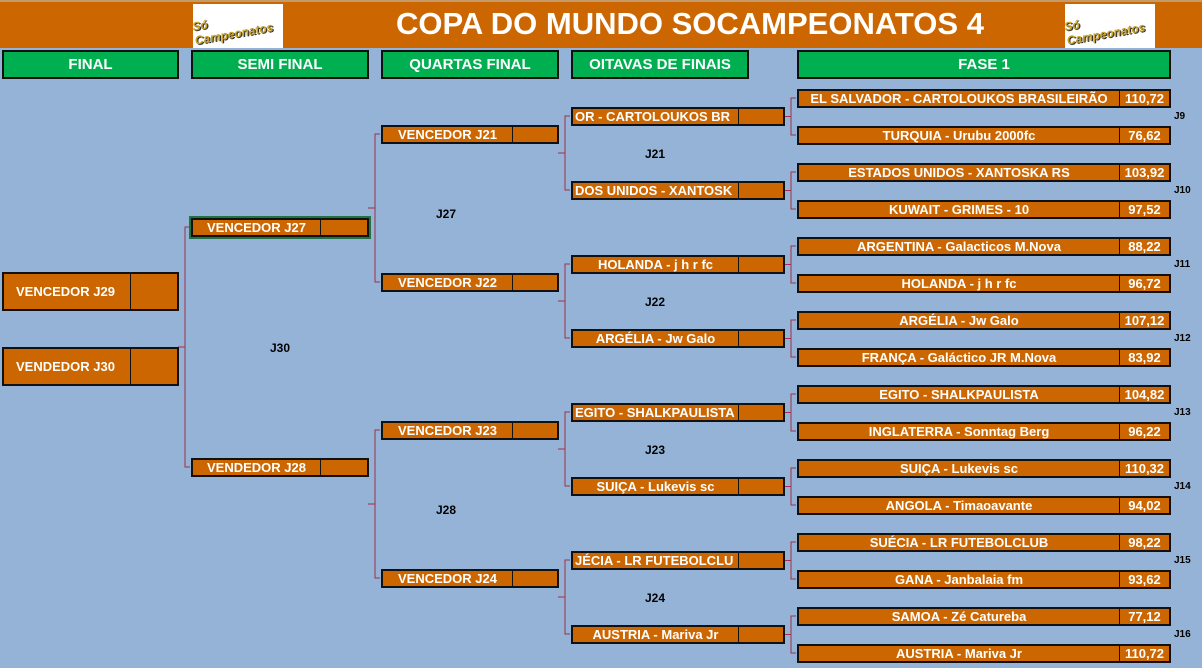 This screenshot has width=1202, height=668. What do you see at coordinates (1144, 542) in the screenshot?
I see `score-cell: 98,22` at bounding box center [1144, 542].